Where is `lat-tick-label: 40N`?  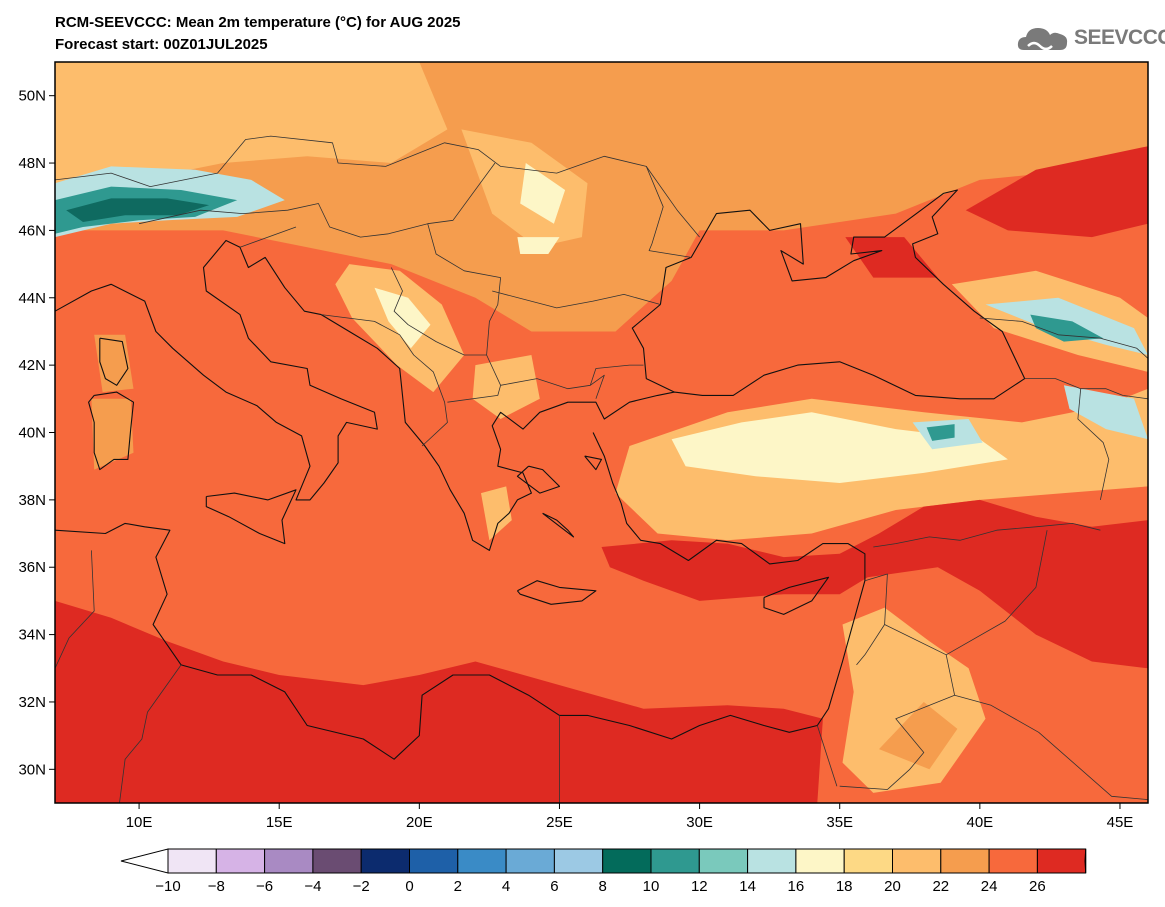
lat-tick-label: 40N is located at coordinates (32, 433).